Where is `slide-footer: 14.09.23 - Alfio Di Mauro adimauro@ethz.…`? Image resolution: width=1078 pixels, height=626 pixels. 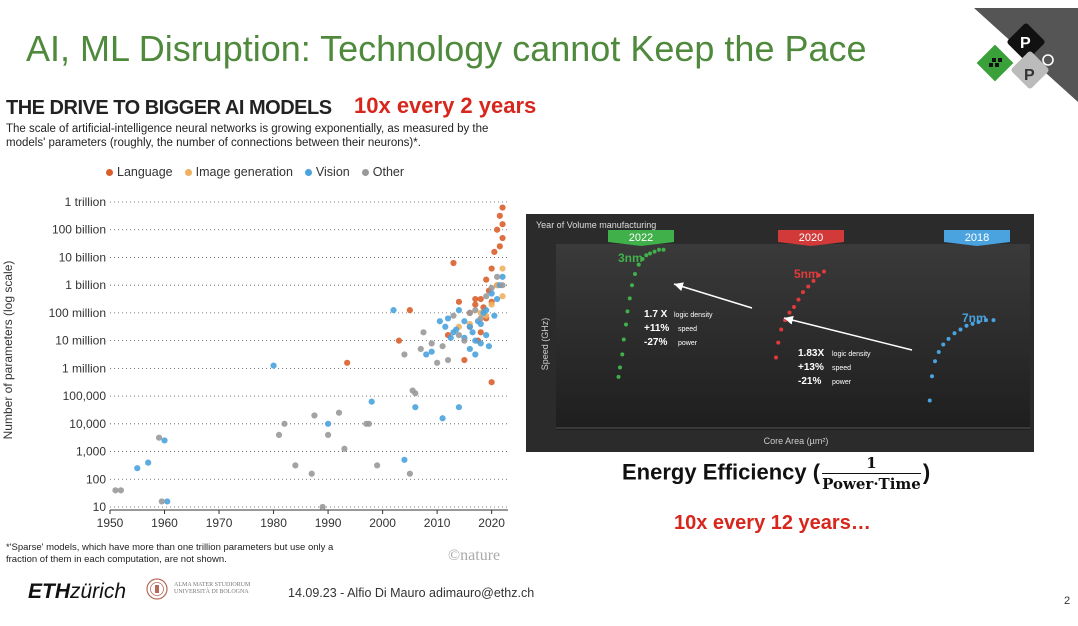 slide-footer: 14.09.23 - Alfio Di Mauro adimauro@ethz.… is located at coordinates (411, 593).